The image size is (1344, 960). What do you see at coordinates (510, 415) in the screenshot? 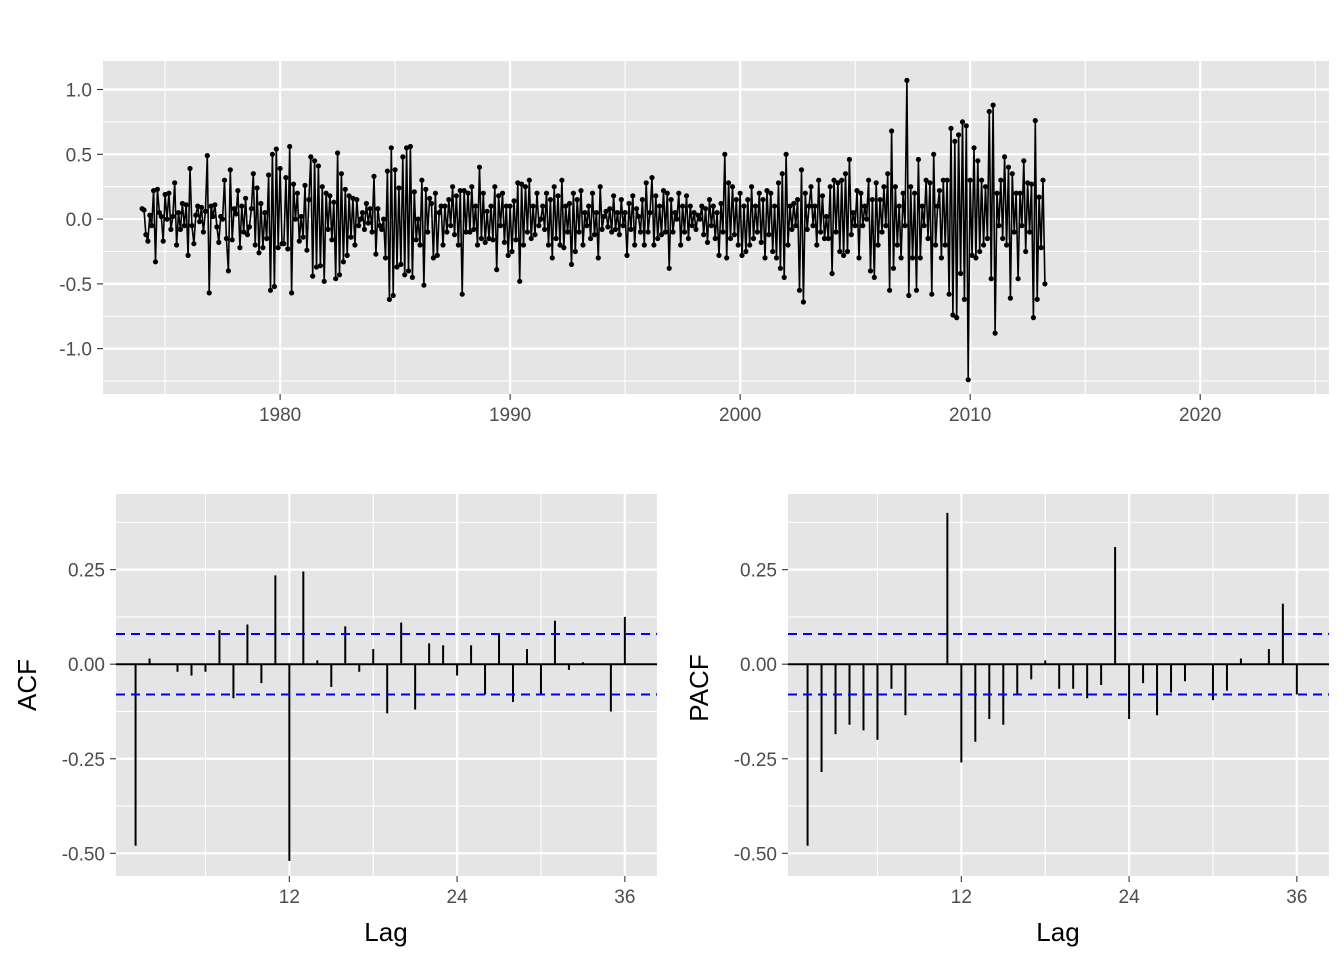
I see `ts-x-tick-label: 1990` at bounding box center [510, 415].